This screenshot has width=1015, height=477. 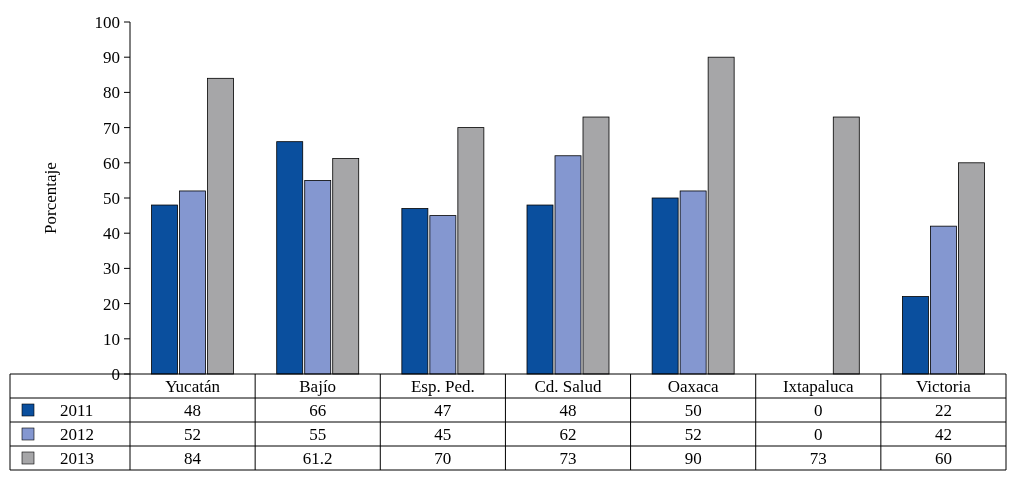 What do you see at coordinates (193, 458) in the screenshot?
I see `data-label: 84` at bounding box center [193, 458].